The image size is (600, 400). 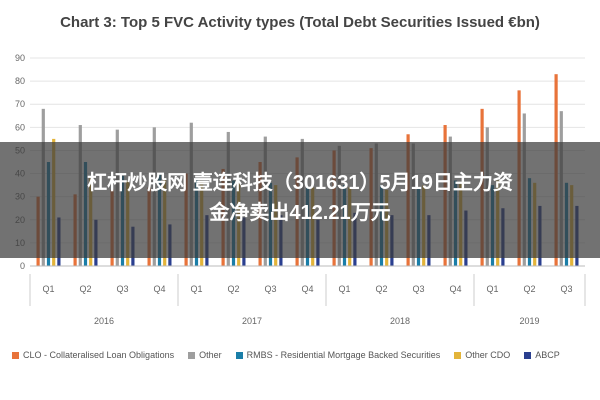 I want to click on legend-item-clo: CLO - Collateralised Loan Obligations, so click(x=93, y=355).